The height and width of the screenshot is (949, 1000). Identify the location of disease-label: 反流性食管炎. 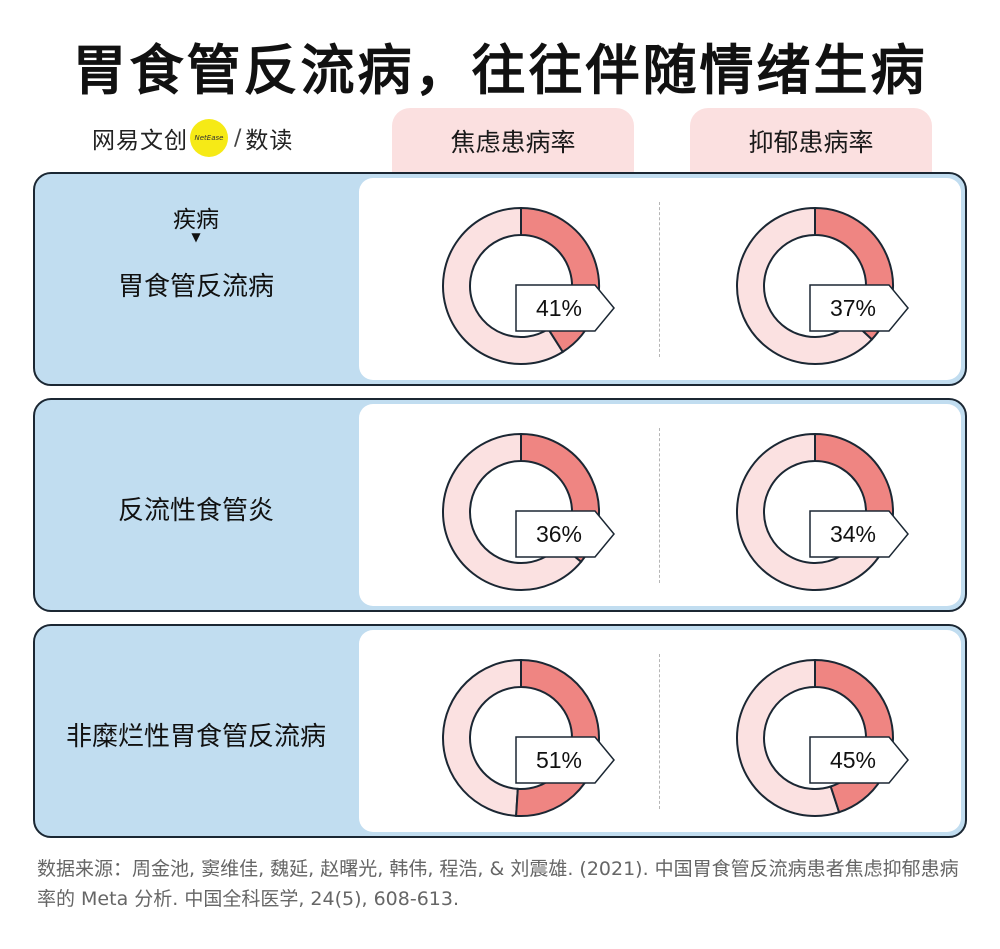
(195, 511).